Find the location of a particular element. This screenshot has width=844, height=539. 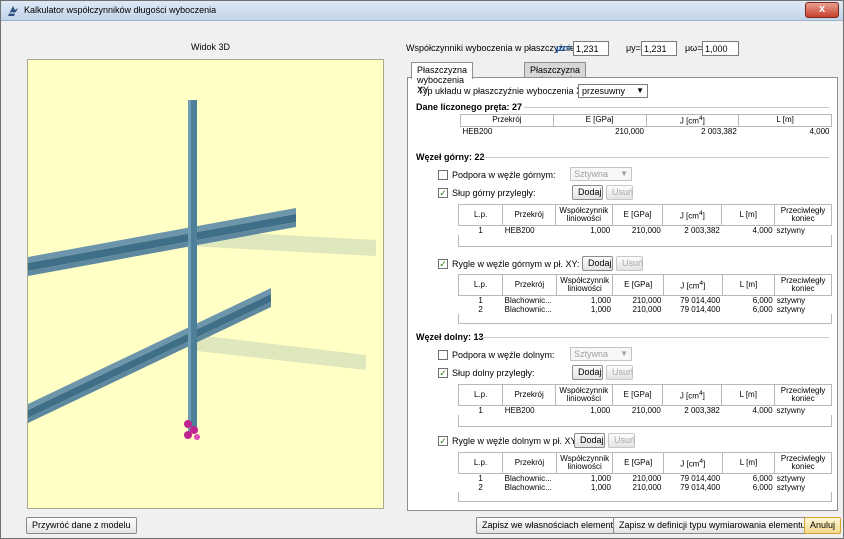

top-support-select: Sztywna ▼ is located at coordinates (601, 174).